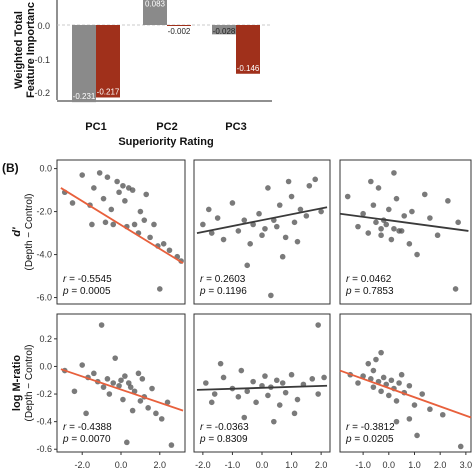  I want to click on bar-y-axis-title: Weighted Total Feature Importanc, so click(25, 50).